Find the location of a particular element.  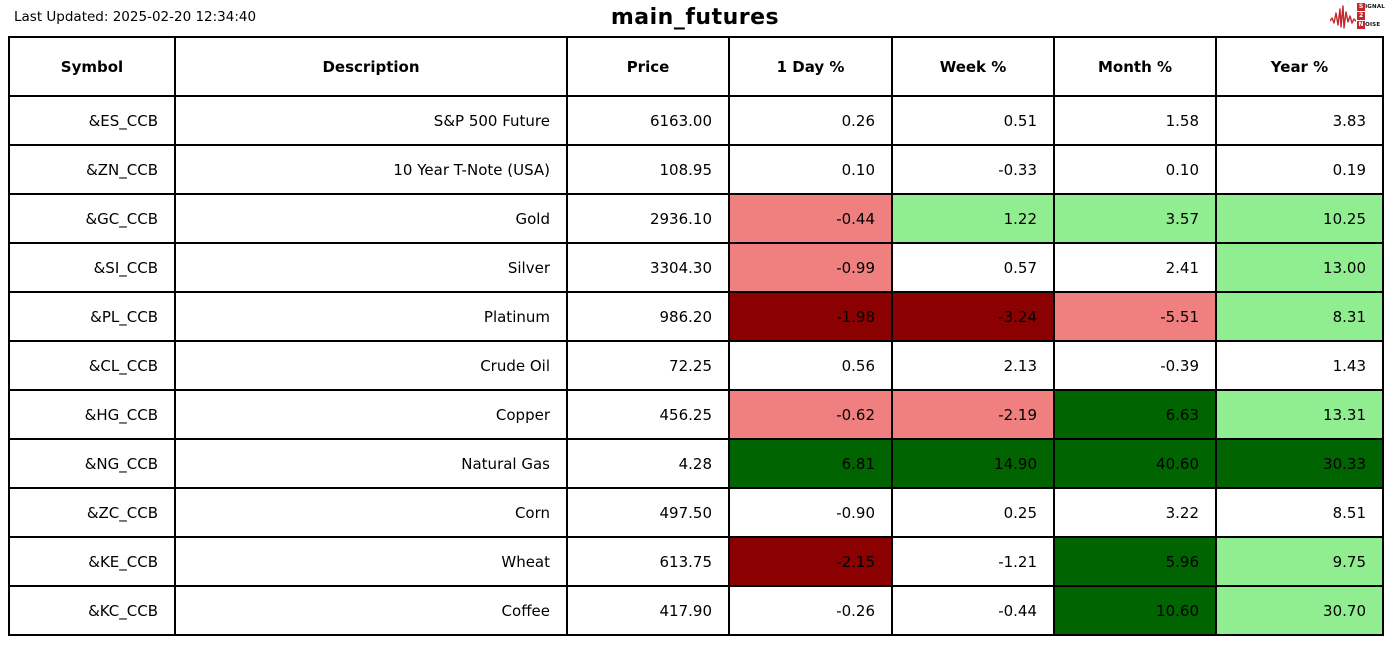

price-cell: 2936.10 is located at coordinates (648, 218).